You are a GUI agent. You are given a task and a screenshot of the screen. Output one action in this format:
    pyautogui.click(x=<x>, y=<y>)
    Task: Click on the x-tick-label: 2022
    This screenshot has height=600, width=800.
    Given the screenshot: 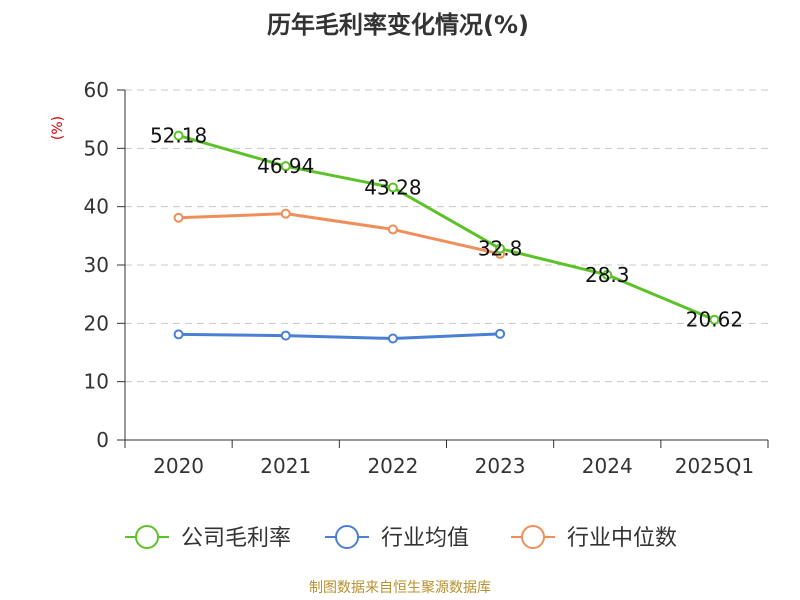 What is the action you would take?
    pyautogui.click(x=392, y=466)
    